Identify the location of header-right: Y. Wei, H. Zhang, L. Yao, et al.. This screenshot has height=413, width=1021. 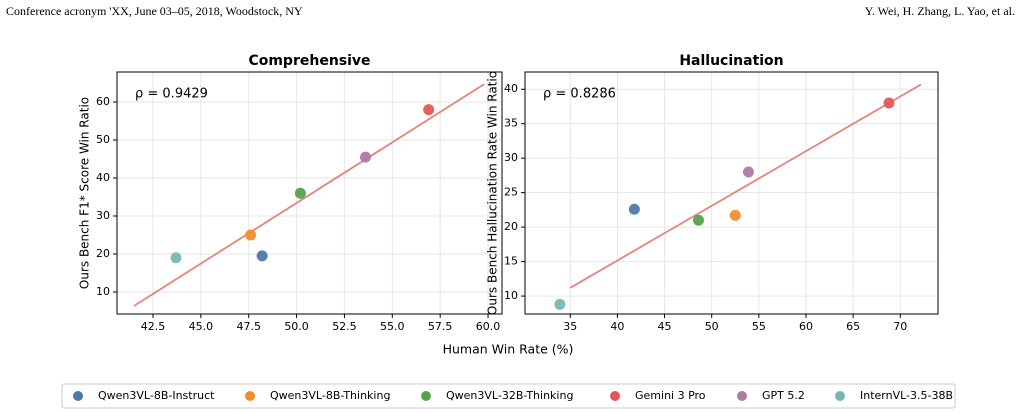
(940, 11).